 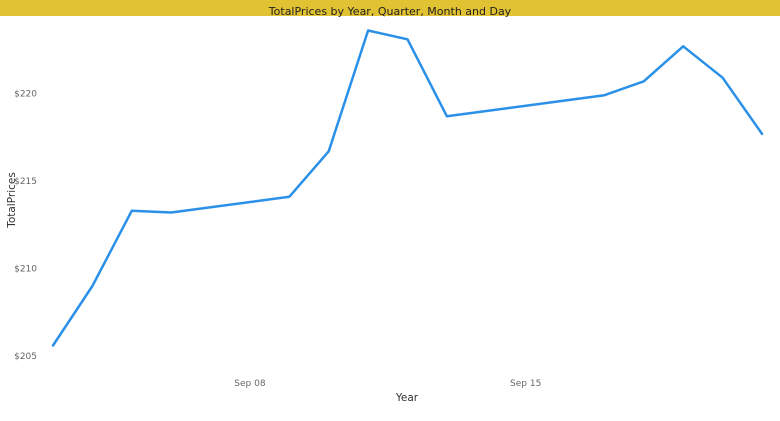 What do you see at coordinates (12, 200) in the screenshot?
I see `y-axis-label: TotalPrices` at bounding box center [12, 200].